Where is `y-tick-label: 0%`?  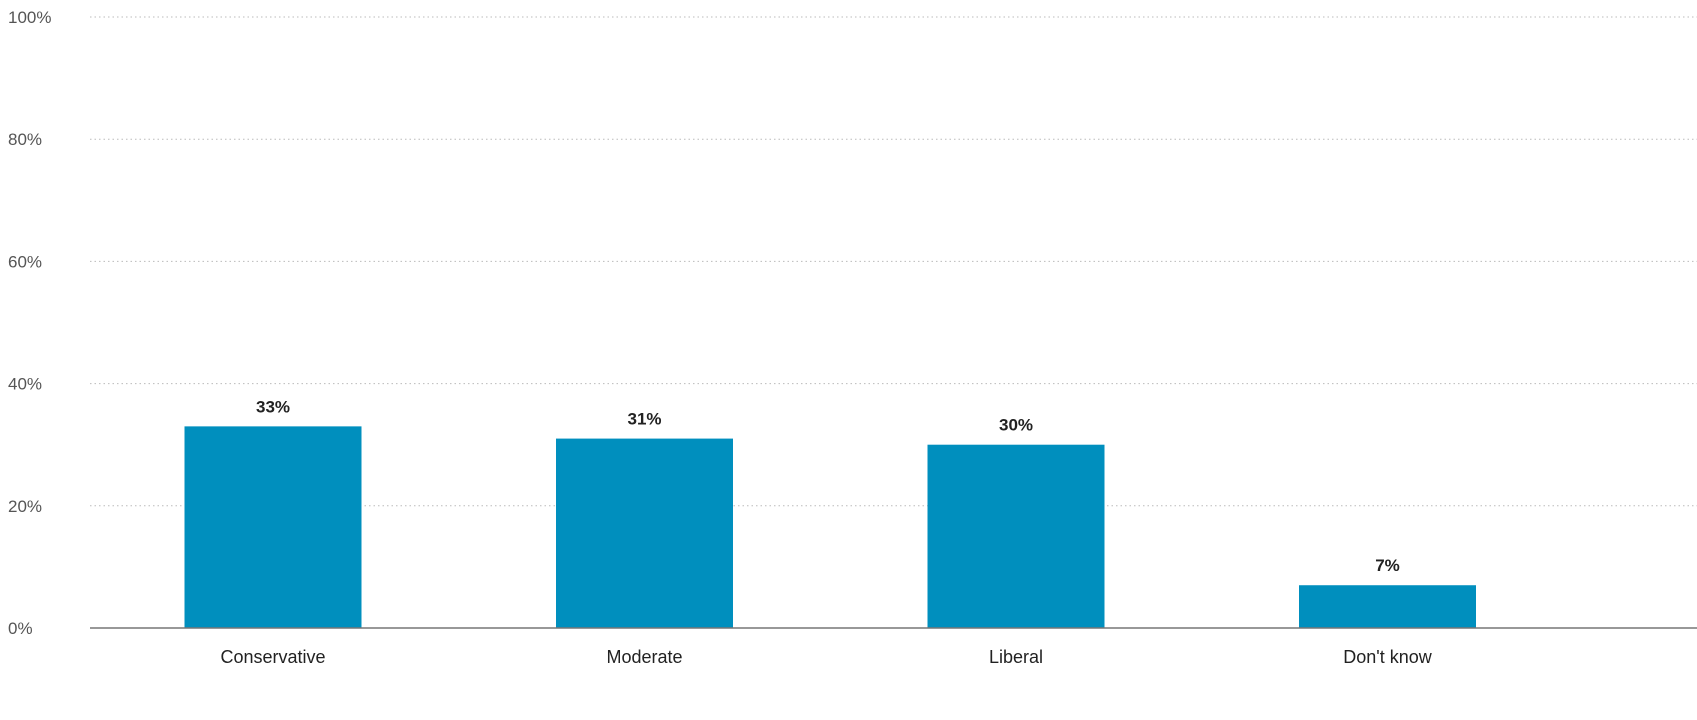 y-tick-label: 0% is located at coordinates (20, 628).